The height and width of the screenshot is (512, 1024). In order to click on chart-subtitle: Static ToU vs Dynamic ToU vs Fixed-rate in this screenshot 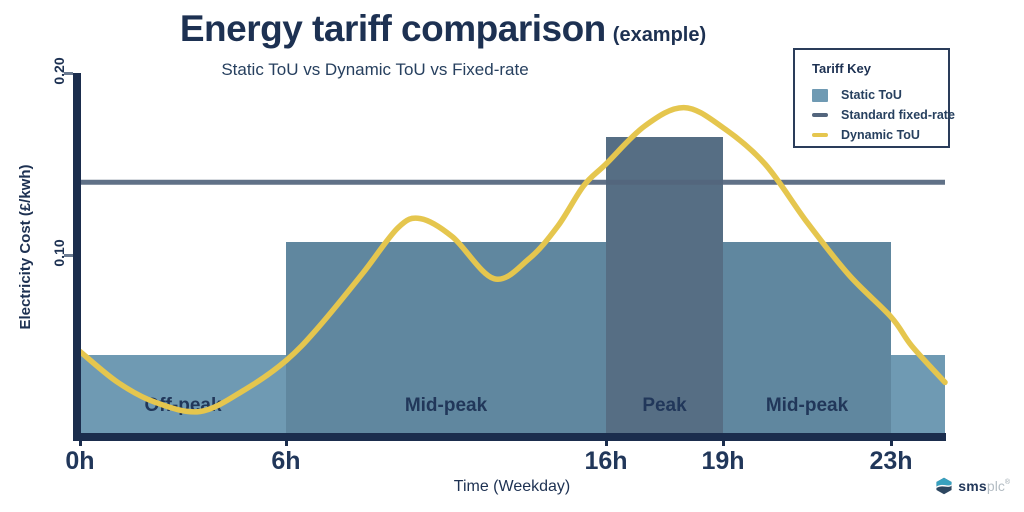, I will do `click(375, 69)`.